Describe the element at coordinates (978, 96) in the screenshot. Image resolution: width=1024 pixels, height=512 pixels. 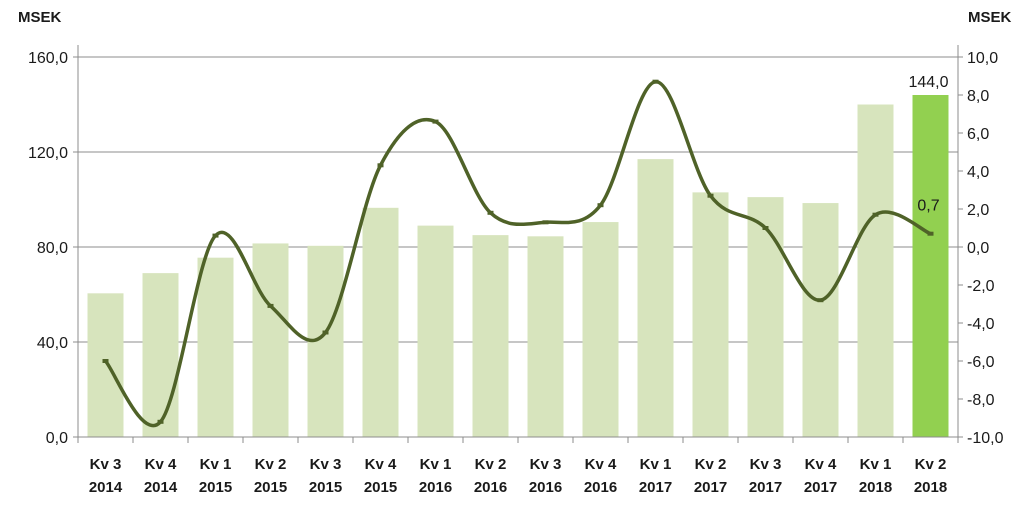
I see `right-tick-label: 8,0` at that location.